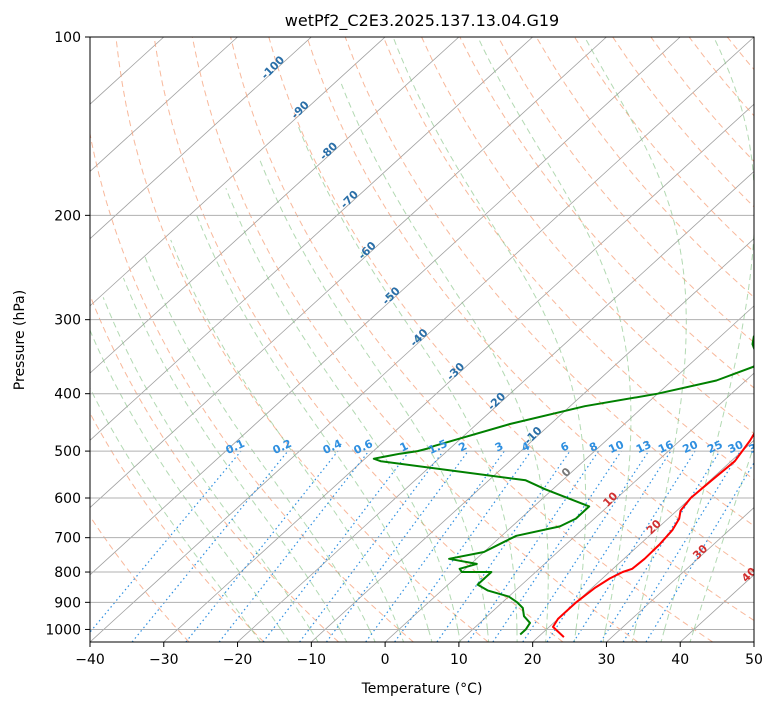  What do you see at coordinates (67, 216) in the screenshot?
I see `y-tick-label: 200` at bounding box center [67, 216].